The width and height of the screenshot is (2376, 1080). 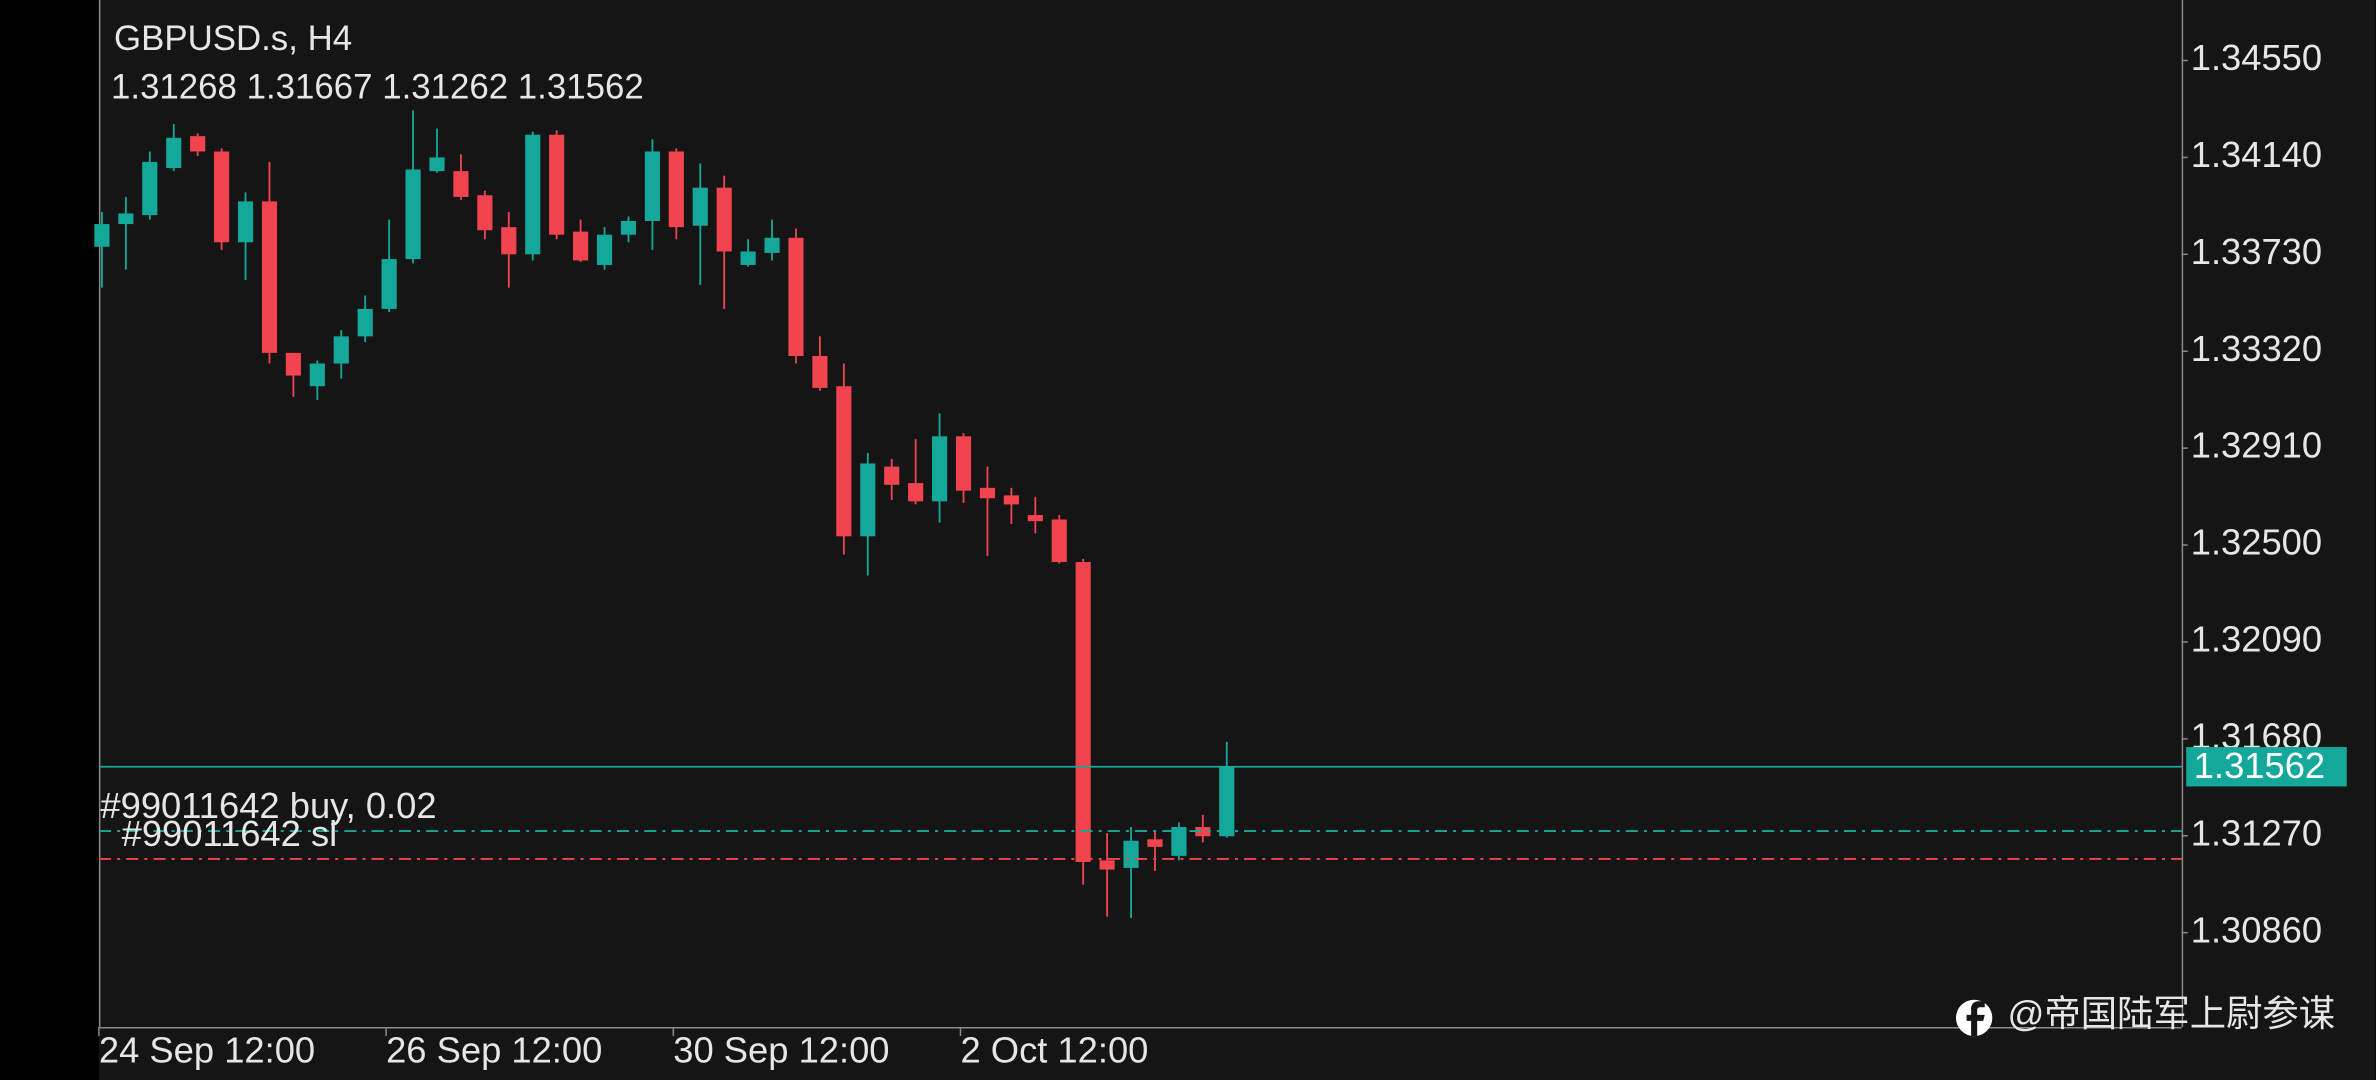 What do you see at coordinates (233, 38) in the screenshot?
I see `chart-title: GBPUSD.s, H4` at bounding box center [233, 38].